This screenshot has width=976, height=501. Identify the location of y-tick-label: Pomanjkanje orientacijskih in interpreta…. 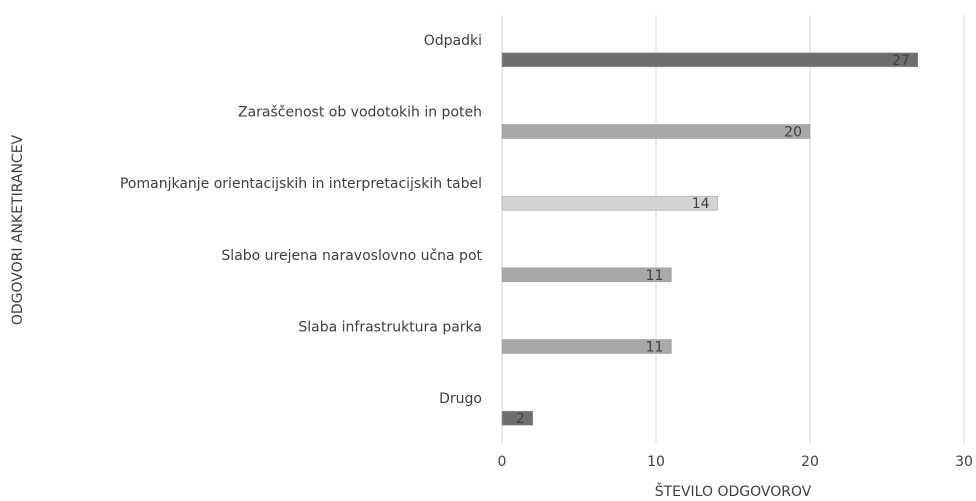
(301, 184).